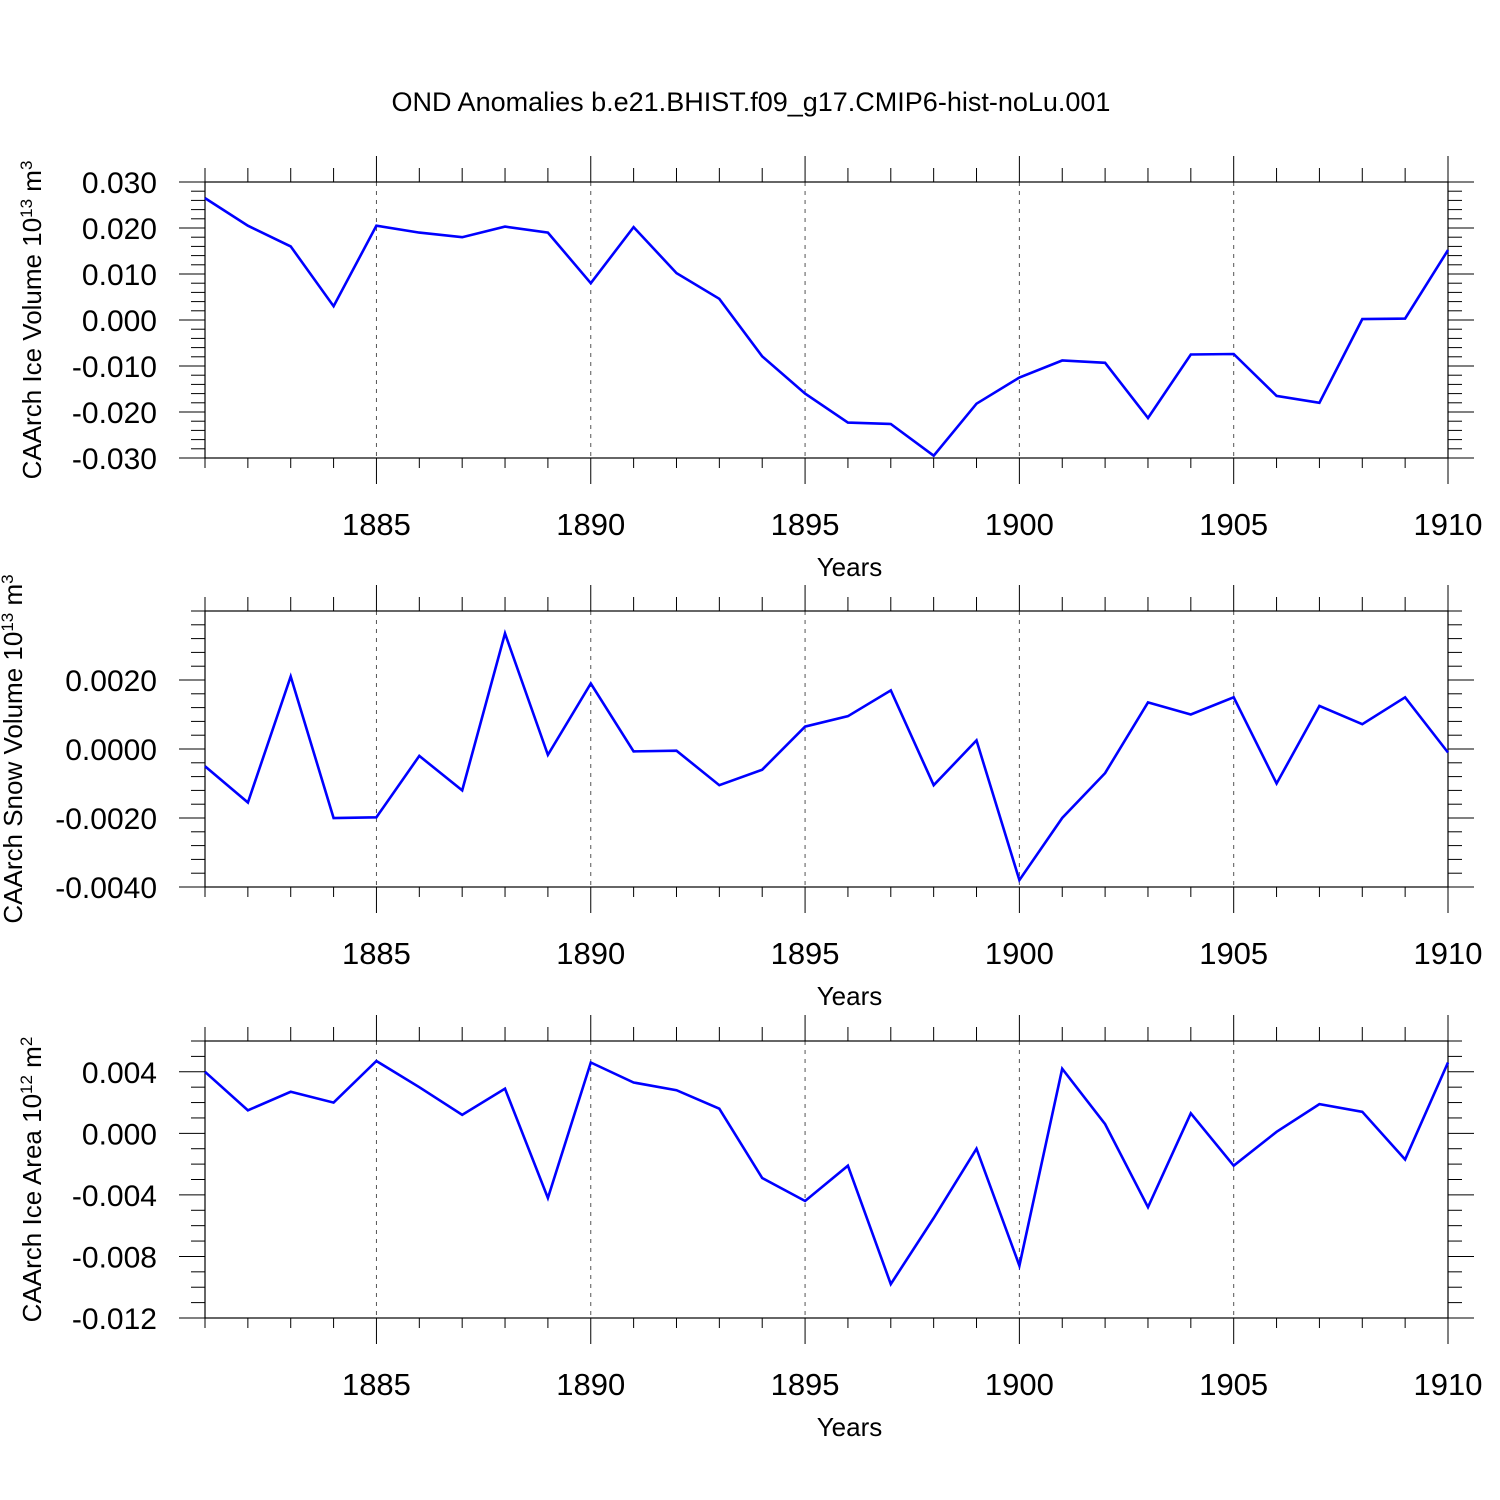  Describe the element at coordinates (114, 1257) in the screenshot. I see `y-tick-label: -0.008` at that location.